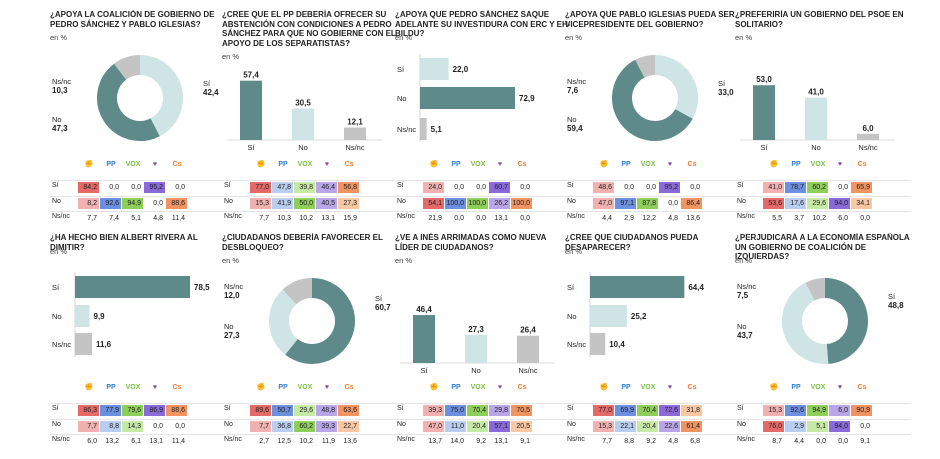 The width and height of the screenshot is (940, 459). What do you see at coordinates (178, 441) in the screenshot?
I see `table-cell: 11,4` at bounding box center [178, 441].